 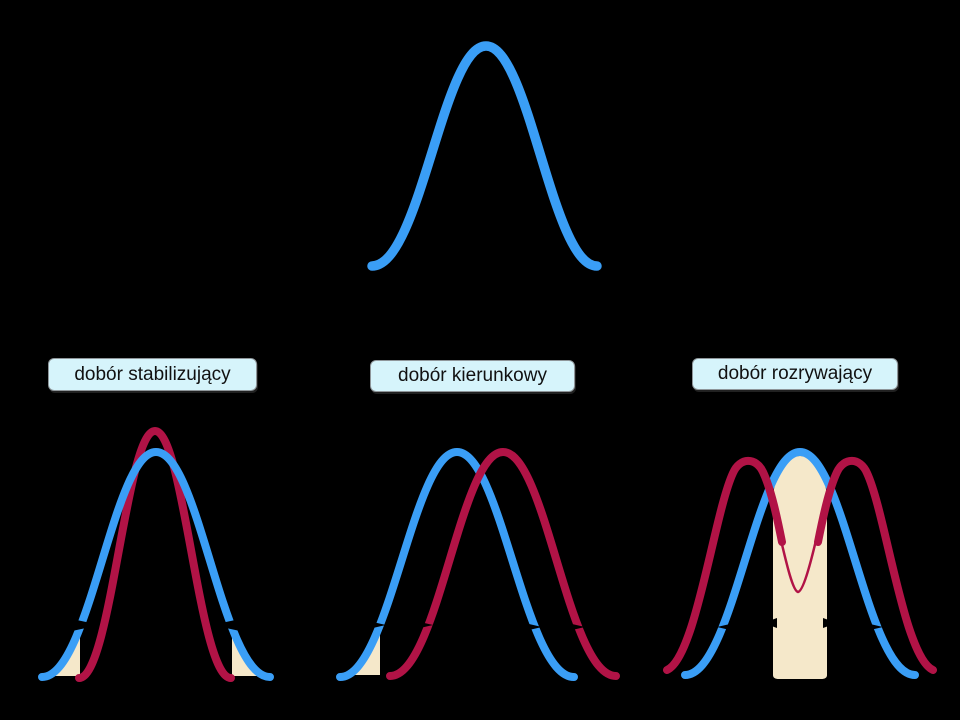 I want to click on panel-disruptive-selection, so click(x=800, y=563).